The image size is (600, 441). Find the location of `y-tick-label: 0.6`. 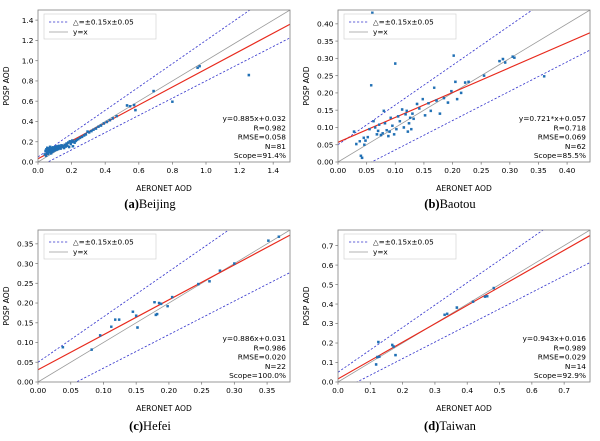

y-tick-label: 0.6 is located at coordinates (28, 101).